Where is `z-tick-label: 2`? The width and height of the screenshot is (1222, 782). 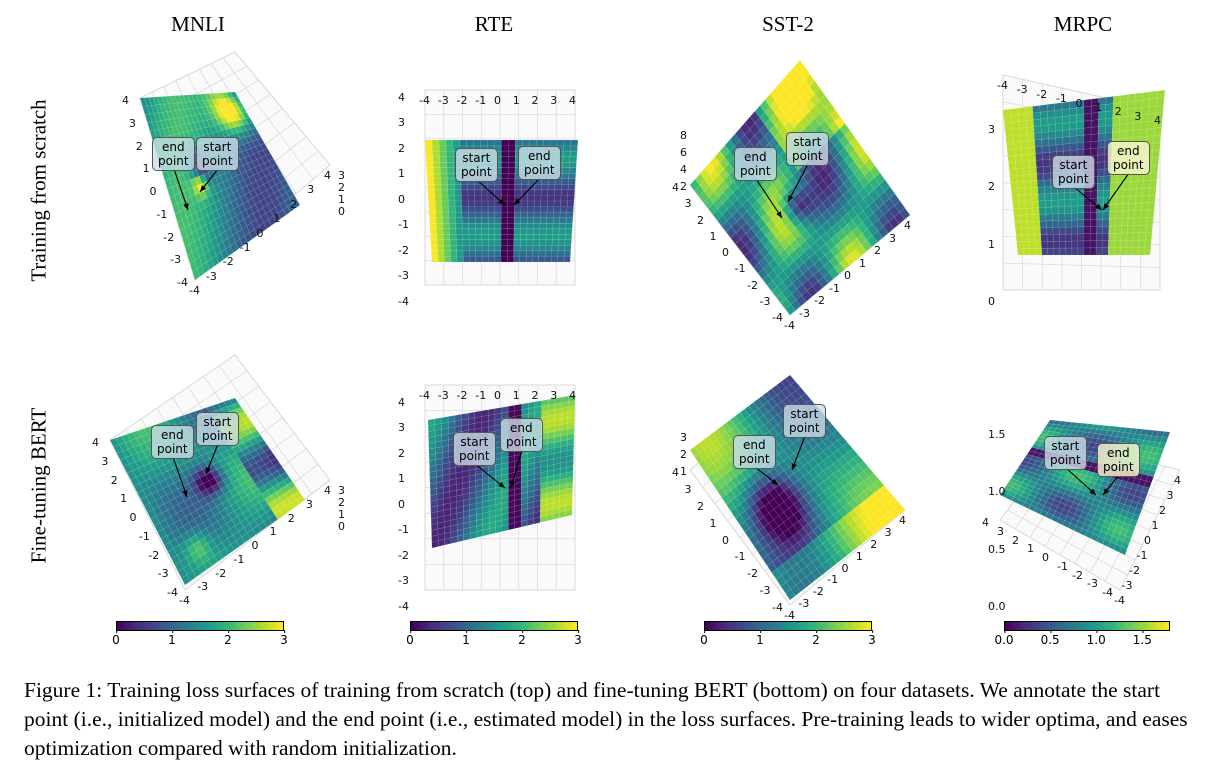 z-tick-label: 2 is located at coordinates (341, 187).